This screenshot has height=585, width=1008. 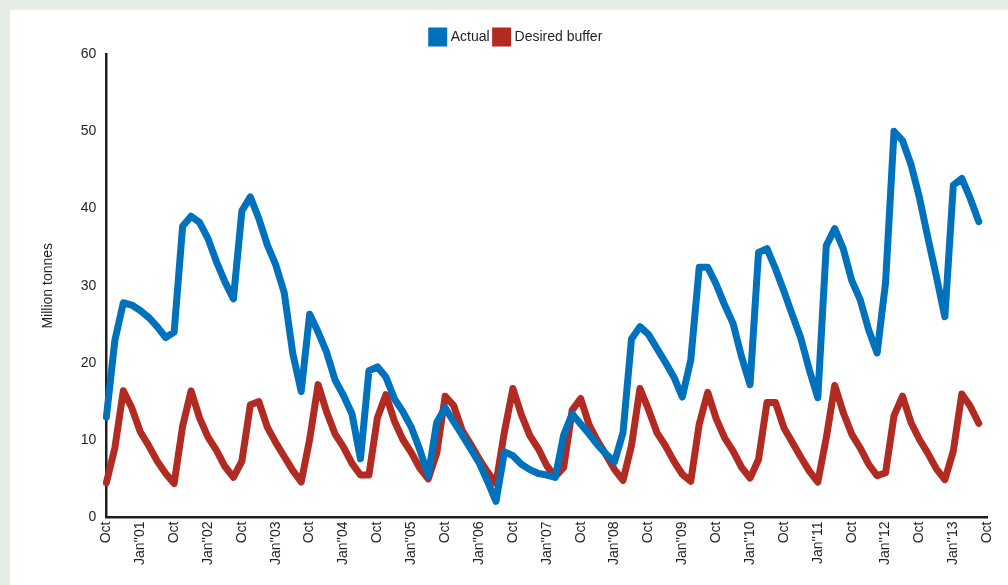 What do you see at coordinates (342, 543) in the screenshot?
I see `x-tick-label: Jan''04` at bounding box center [342, 543].